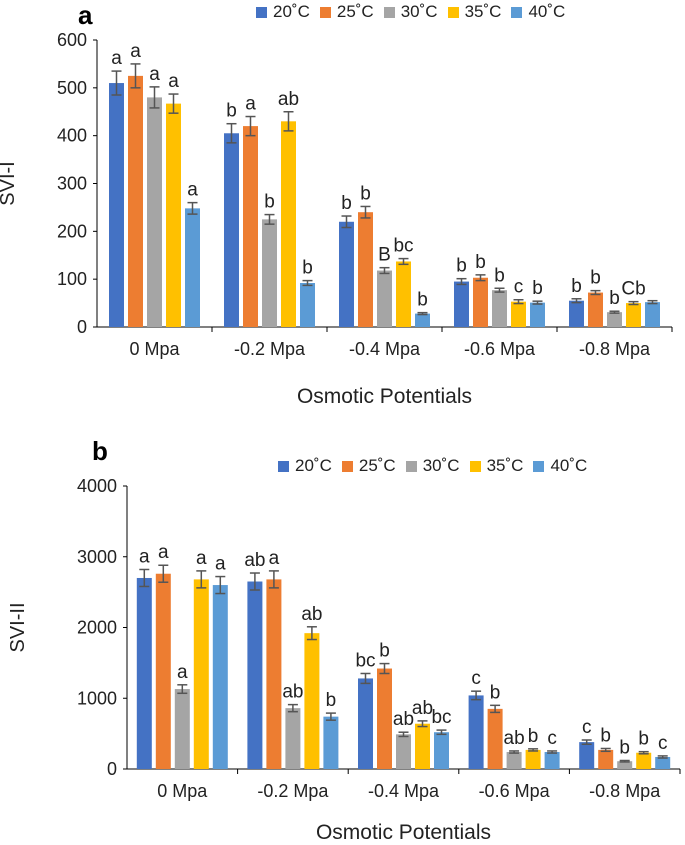  What do you see at coordinates (97, 486) in the screenshot?
I see `y-tick-label: 4000` at bounding box center [97, 486].